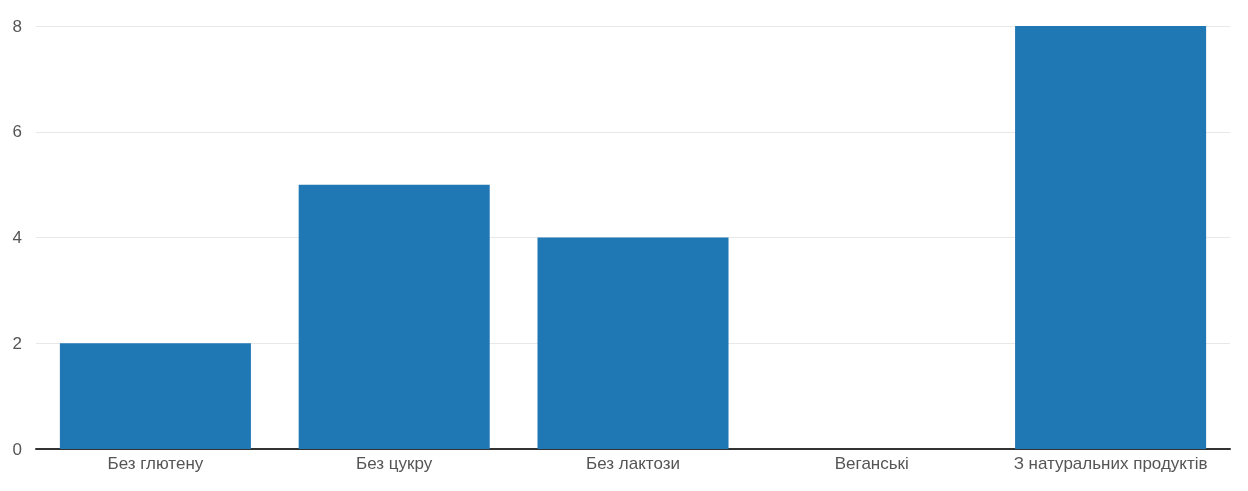  Describe the element at coordinates (17, 343) in the screenshot. I see `y-tick-label: 2` at that location.